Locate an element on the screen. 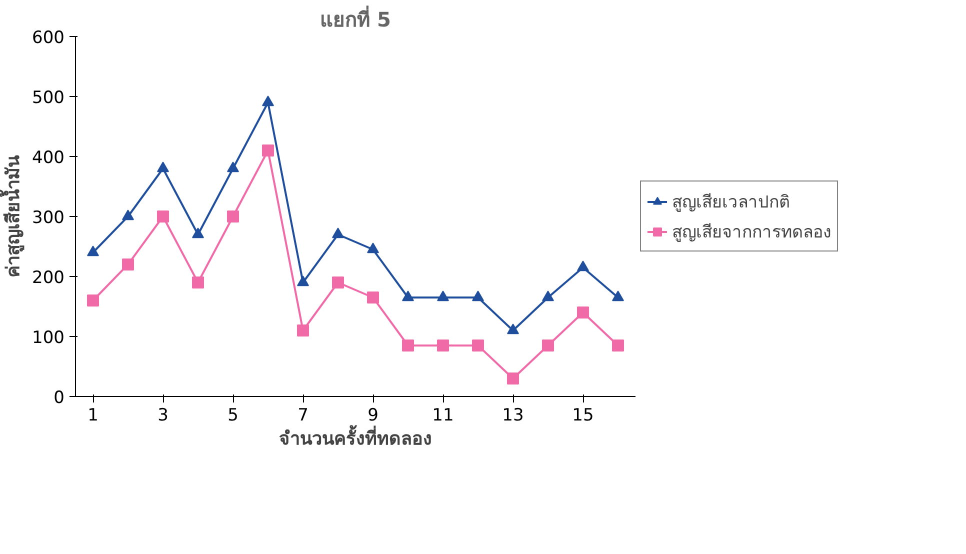 The height and width of the screenshot is (554, 966). x-tick-label: 3 is located at coordinates (163, 416).